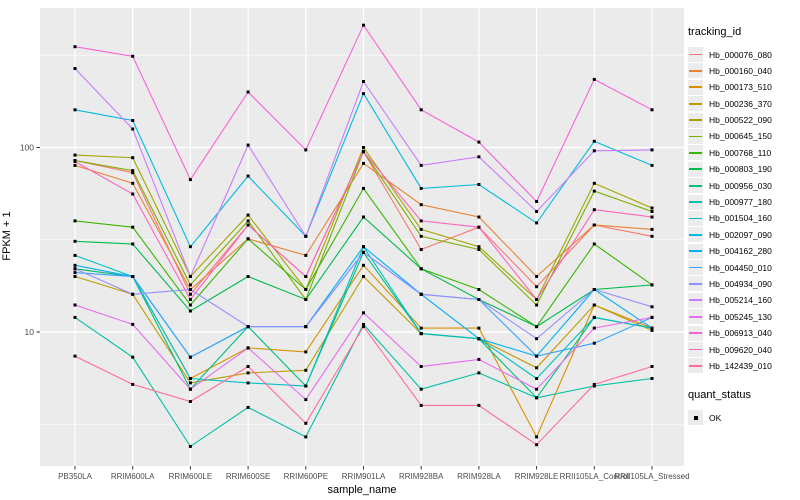 Image resolution: width=800 pixels, height=500 pixels. I want to click on legend-item-ok: OK, so click(743, 418).